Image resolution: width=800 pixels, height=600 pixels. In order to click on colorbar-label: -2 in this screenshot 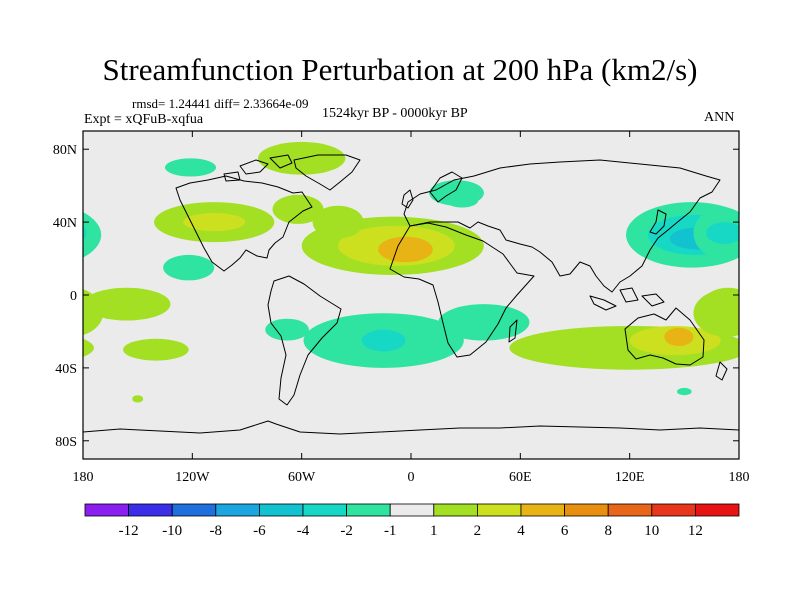, I will do `click(346, 531)`.